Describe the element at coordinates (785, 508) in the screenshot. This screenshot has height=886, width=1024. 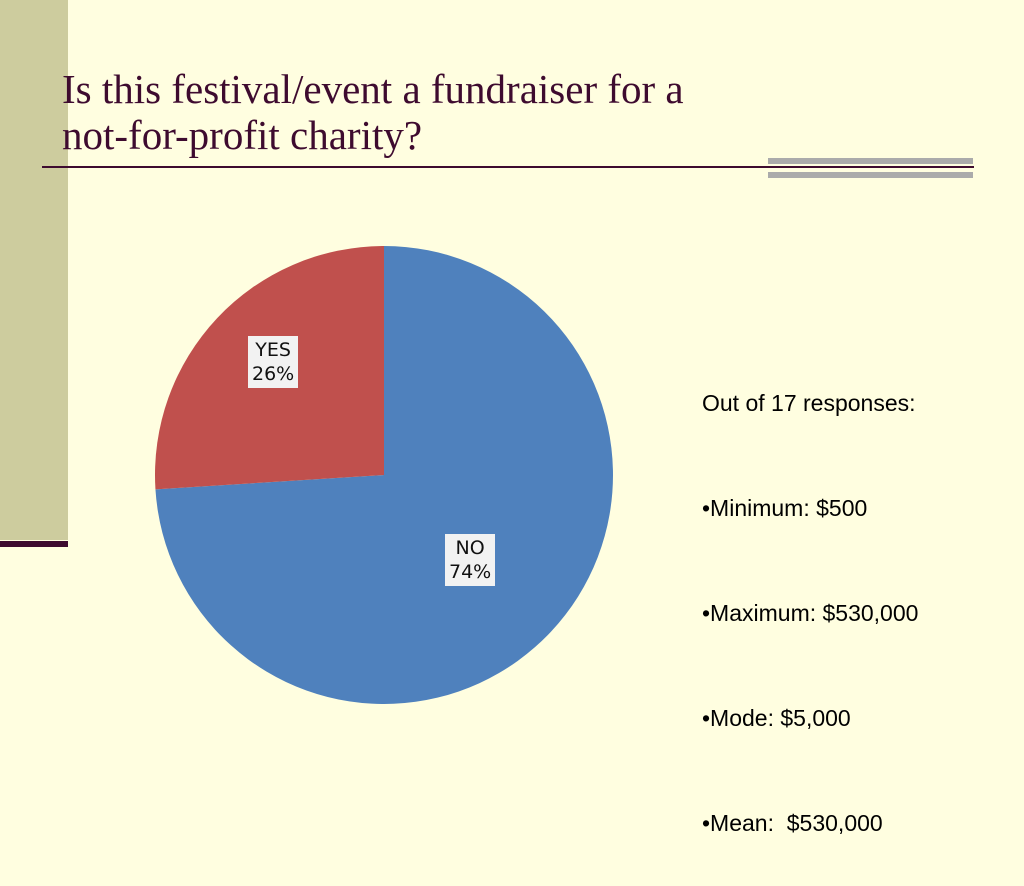
I see `stats-item-minimum: •Minimum: $500` at that location.